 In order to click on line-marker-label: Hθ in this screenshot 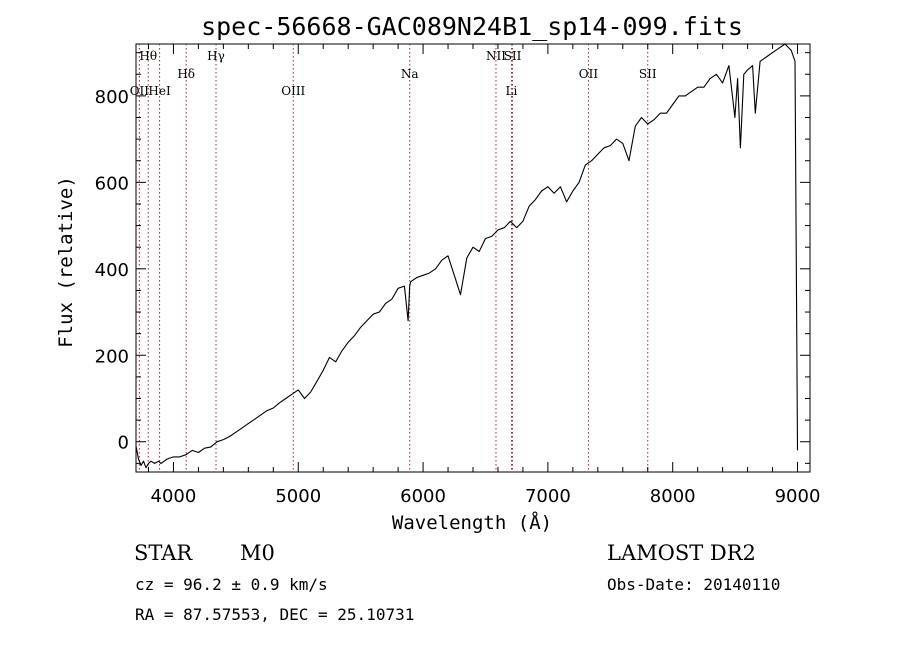, I will do `click(148, 56)`.